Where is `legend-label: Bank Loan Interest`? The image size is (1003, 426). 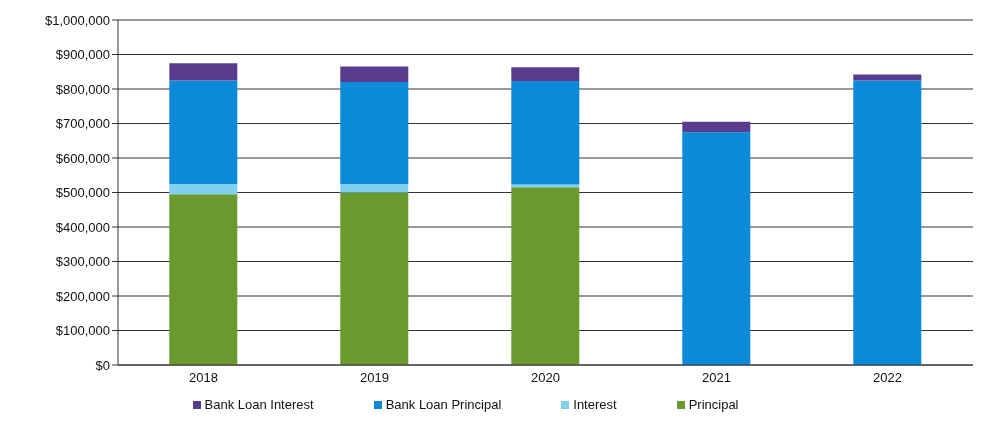 legend-label: Bank Loan Interest is located at coordinates (259, 404).